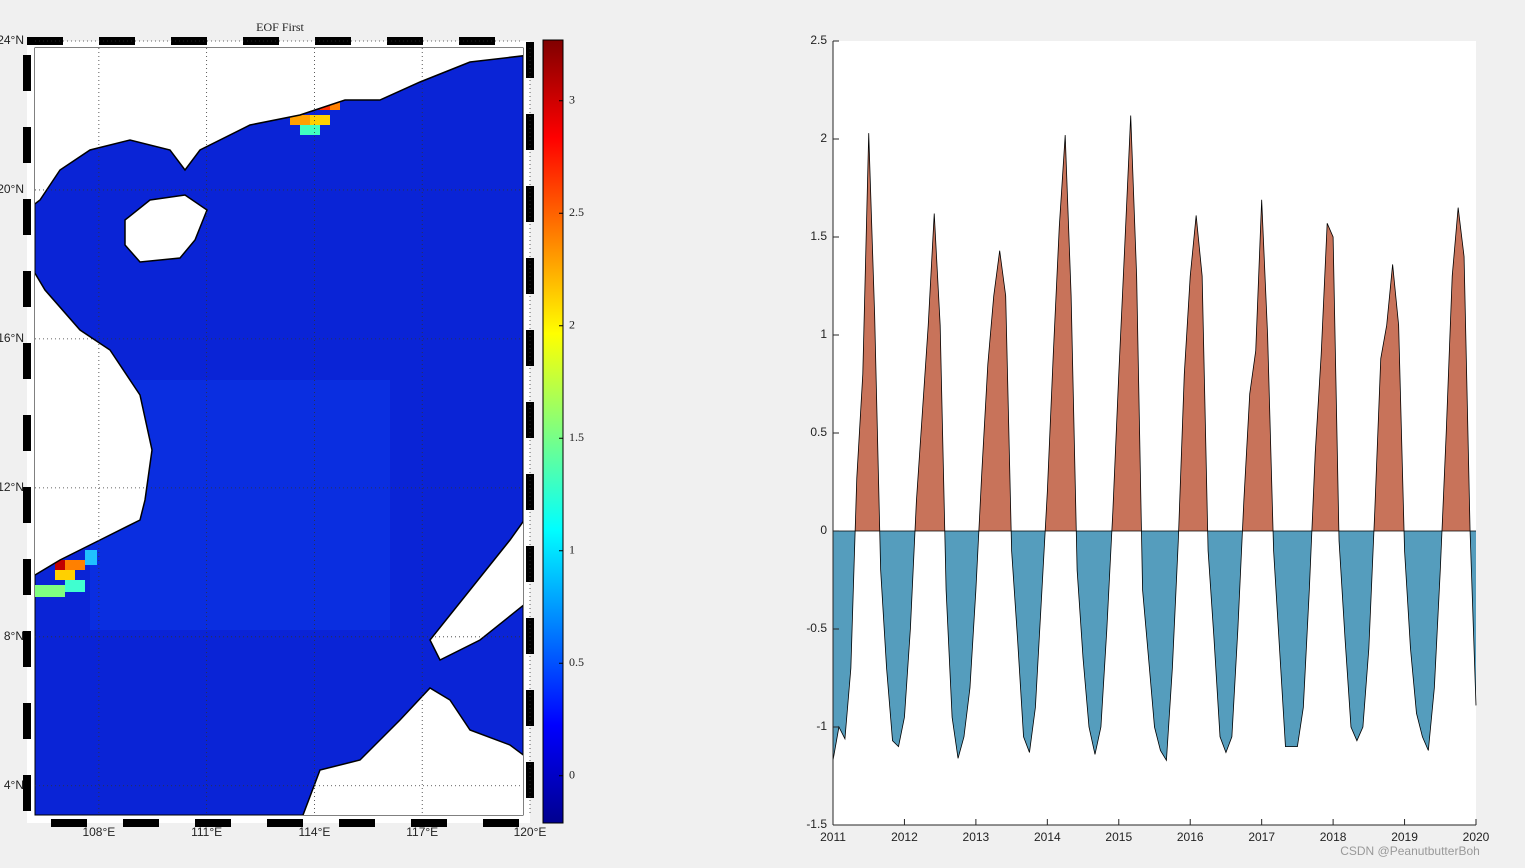 Image resolution: width=1525 pixels, height=868 pixels. What do you see at coordinates (572, 100) in the screenshot?
I see `colorbar-tick-label: 3` at bounding box center [572, 100].